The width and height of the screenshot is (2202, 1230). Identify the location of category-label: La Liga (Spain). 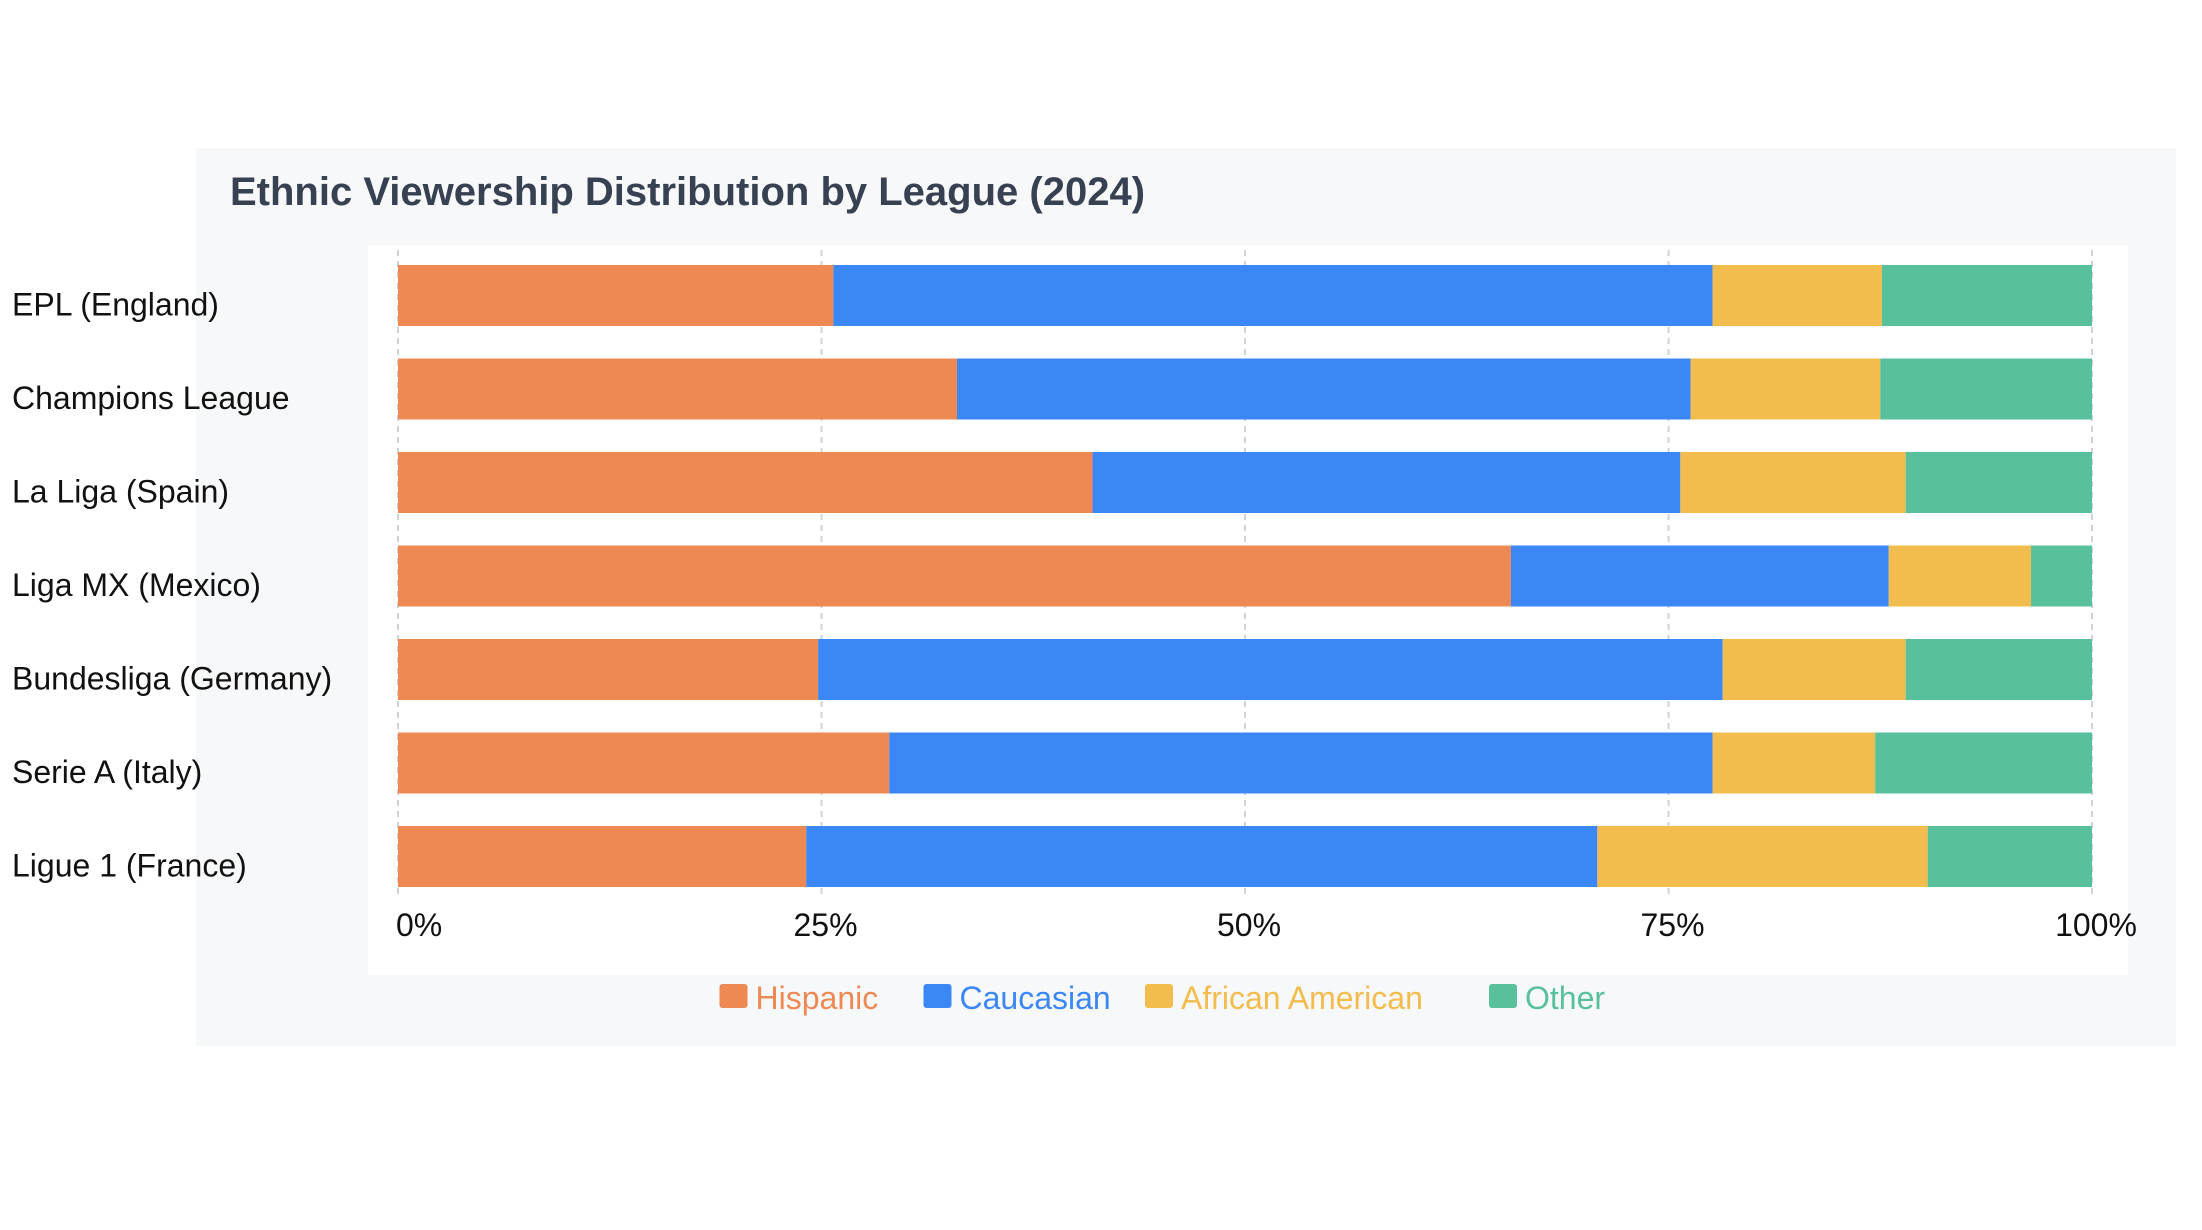
(120, 492).